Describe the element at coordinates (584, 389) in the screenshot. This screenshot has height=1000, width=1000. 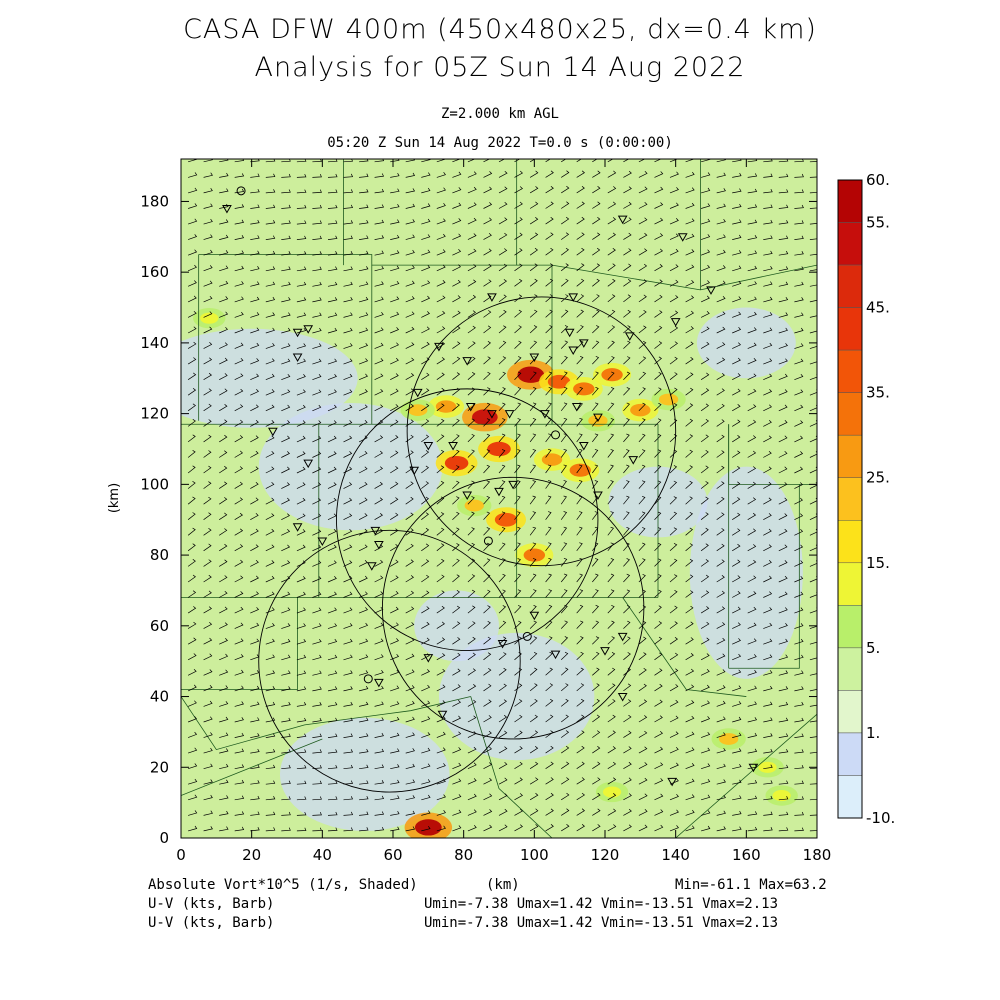
I see `vorticity-cell` at that location.